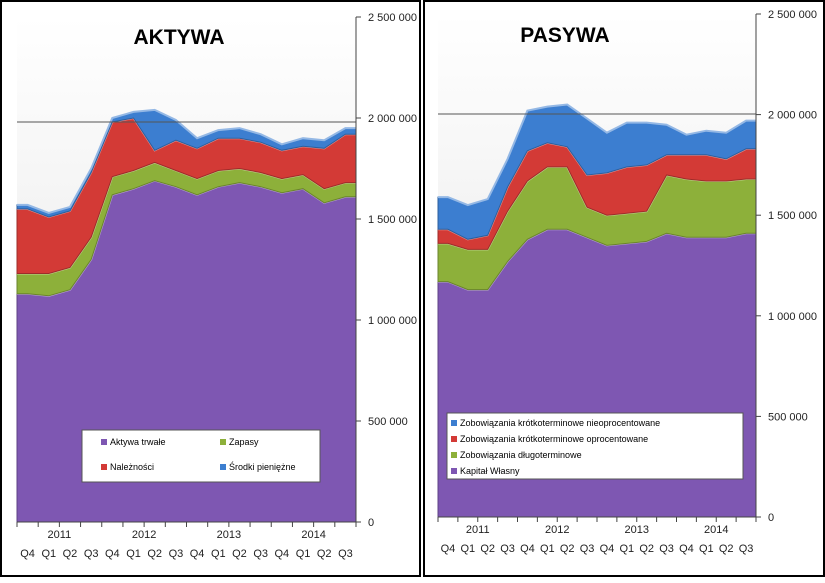 The width and height of the screenshot is (825, 583). Describe the element at coordinates (521, 455) in the screenshot. I see `legend-label-zob-dlugoterminowe: Zobowiązania długoterminowe` at that location.